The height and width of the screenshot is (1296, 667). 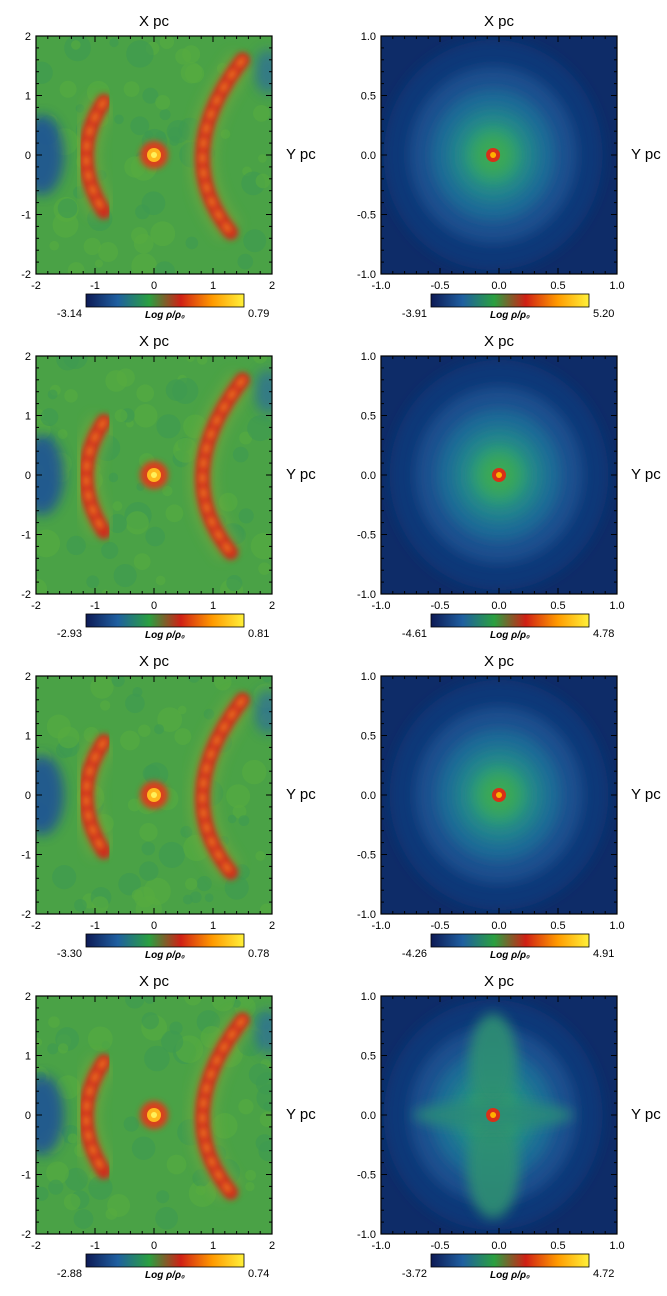 I want to click on colorbar-max: 4.78, so click(x=603, y=634).